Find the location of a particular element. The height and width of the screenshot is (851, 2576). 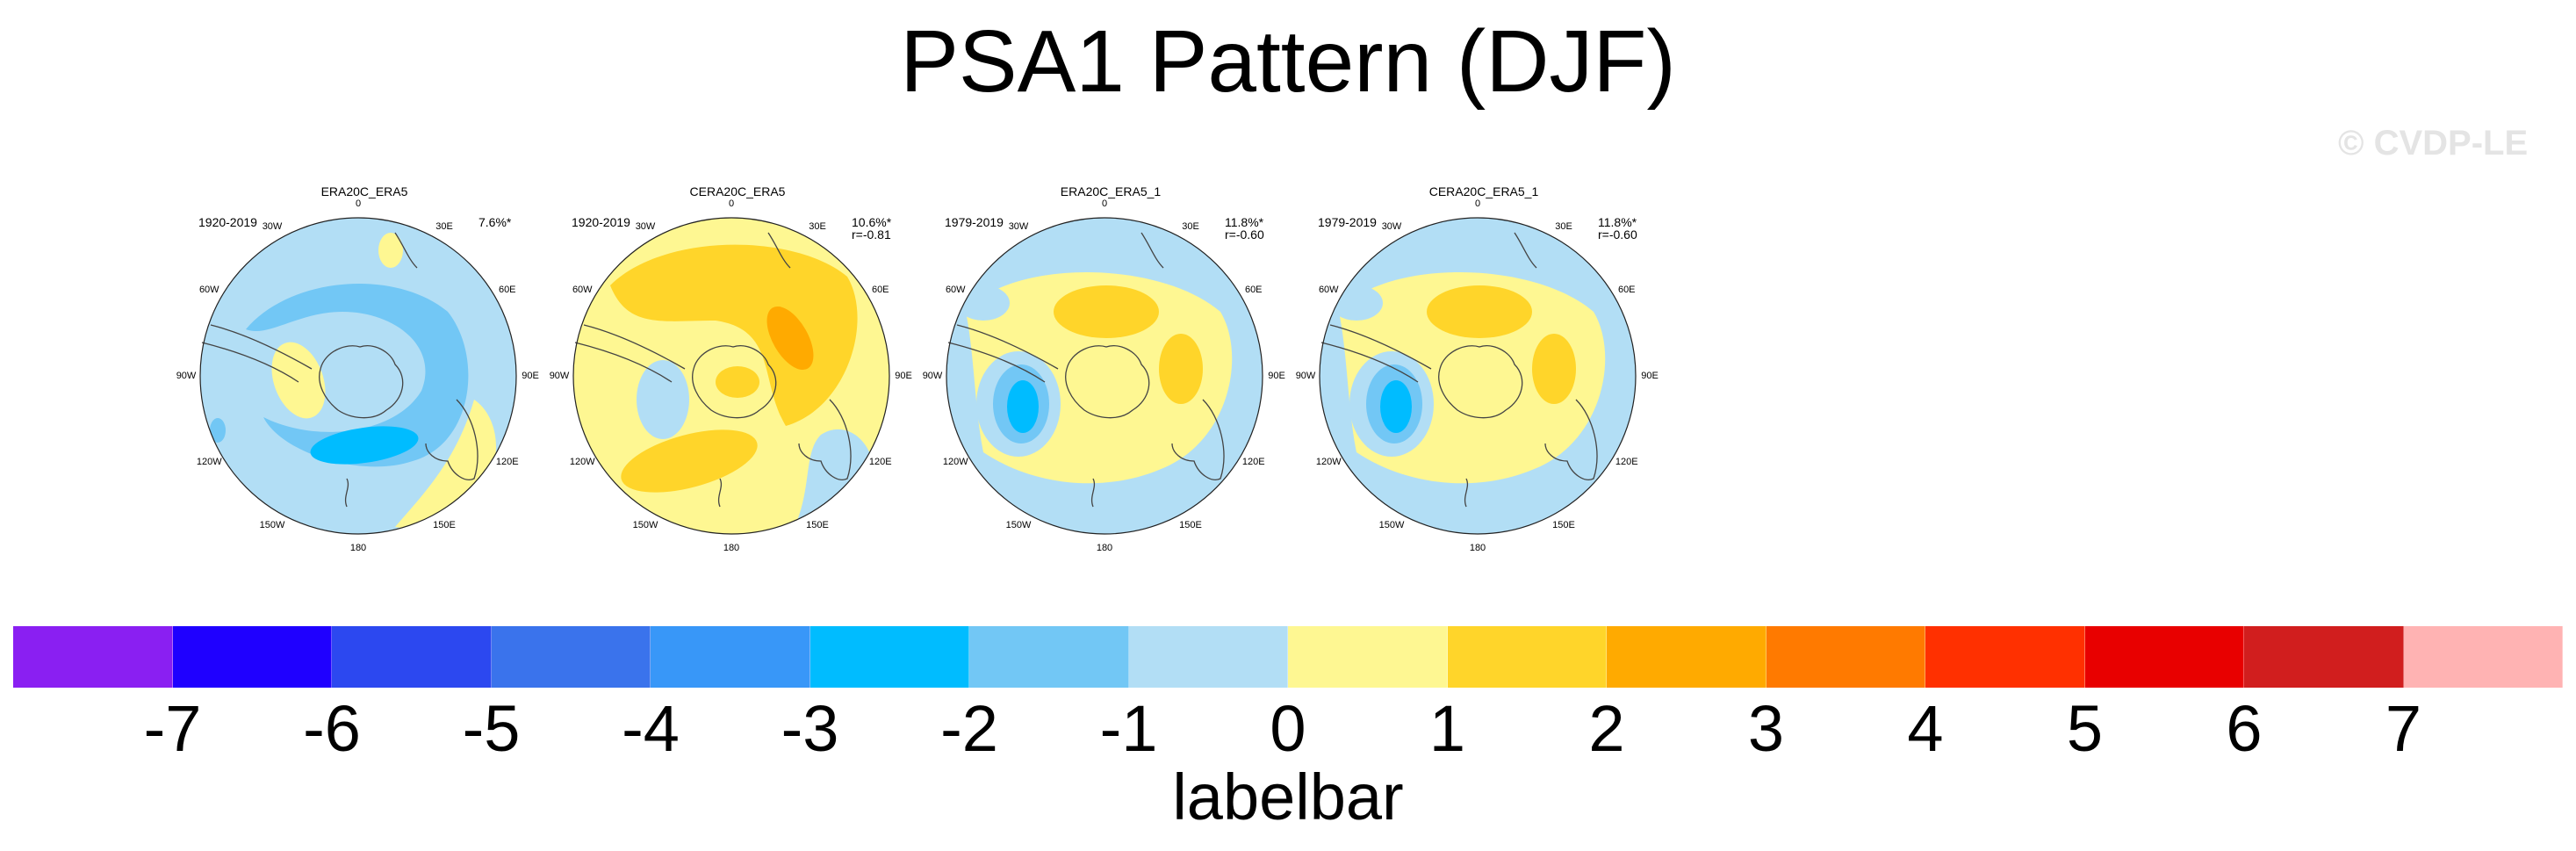

labelbar-tick: 5 is located at coordinates (2085, 728).